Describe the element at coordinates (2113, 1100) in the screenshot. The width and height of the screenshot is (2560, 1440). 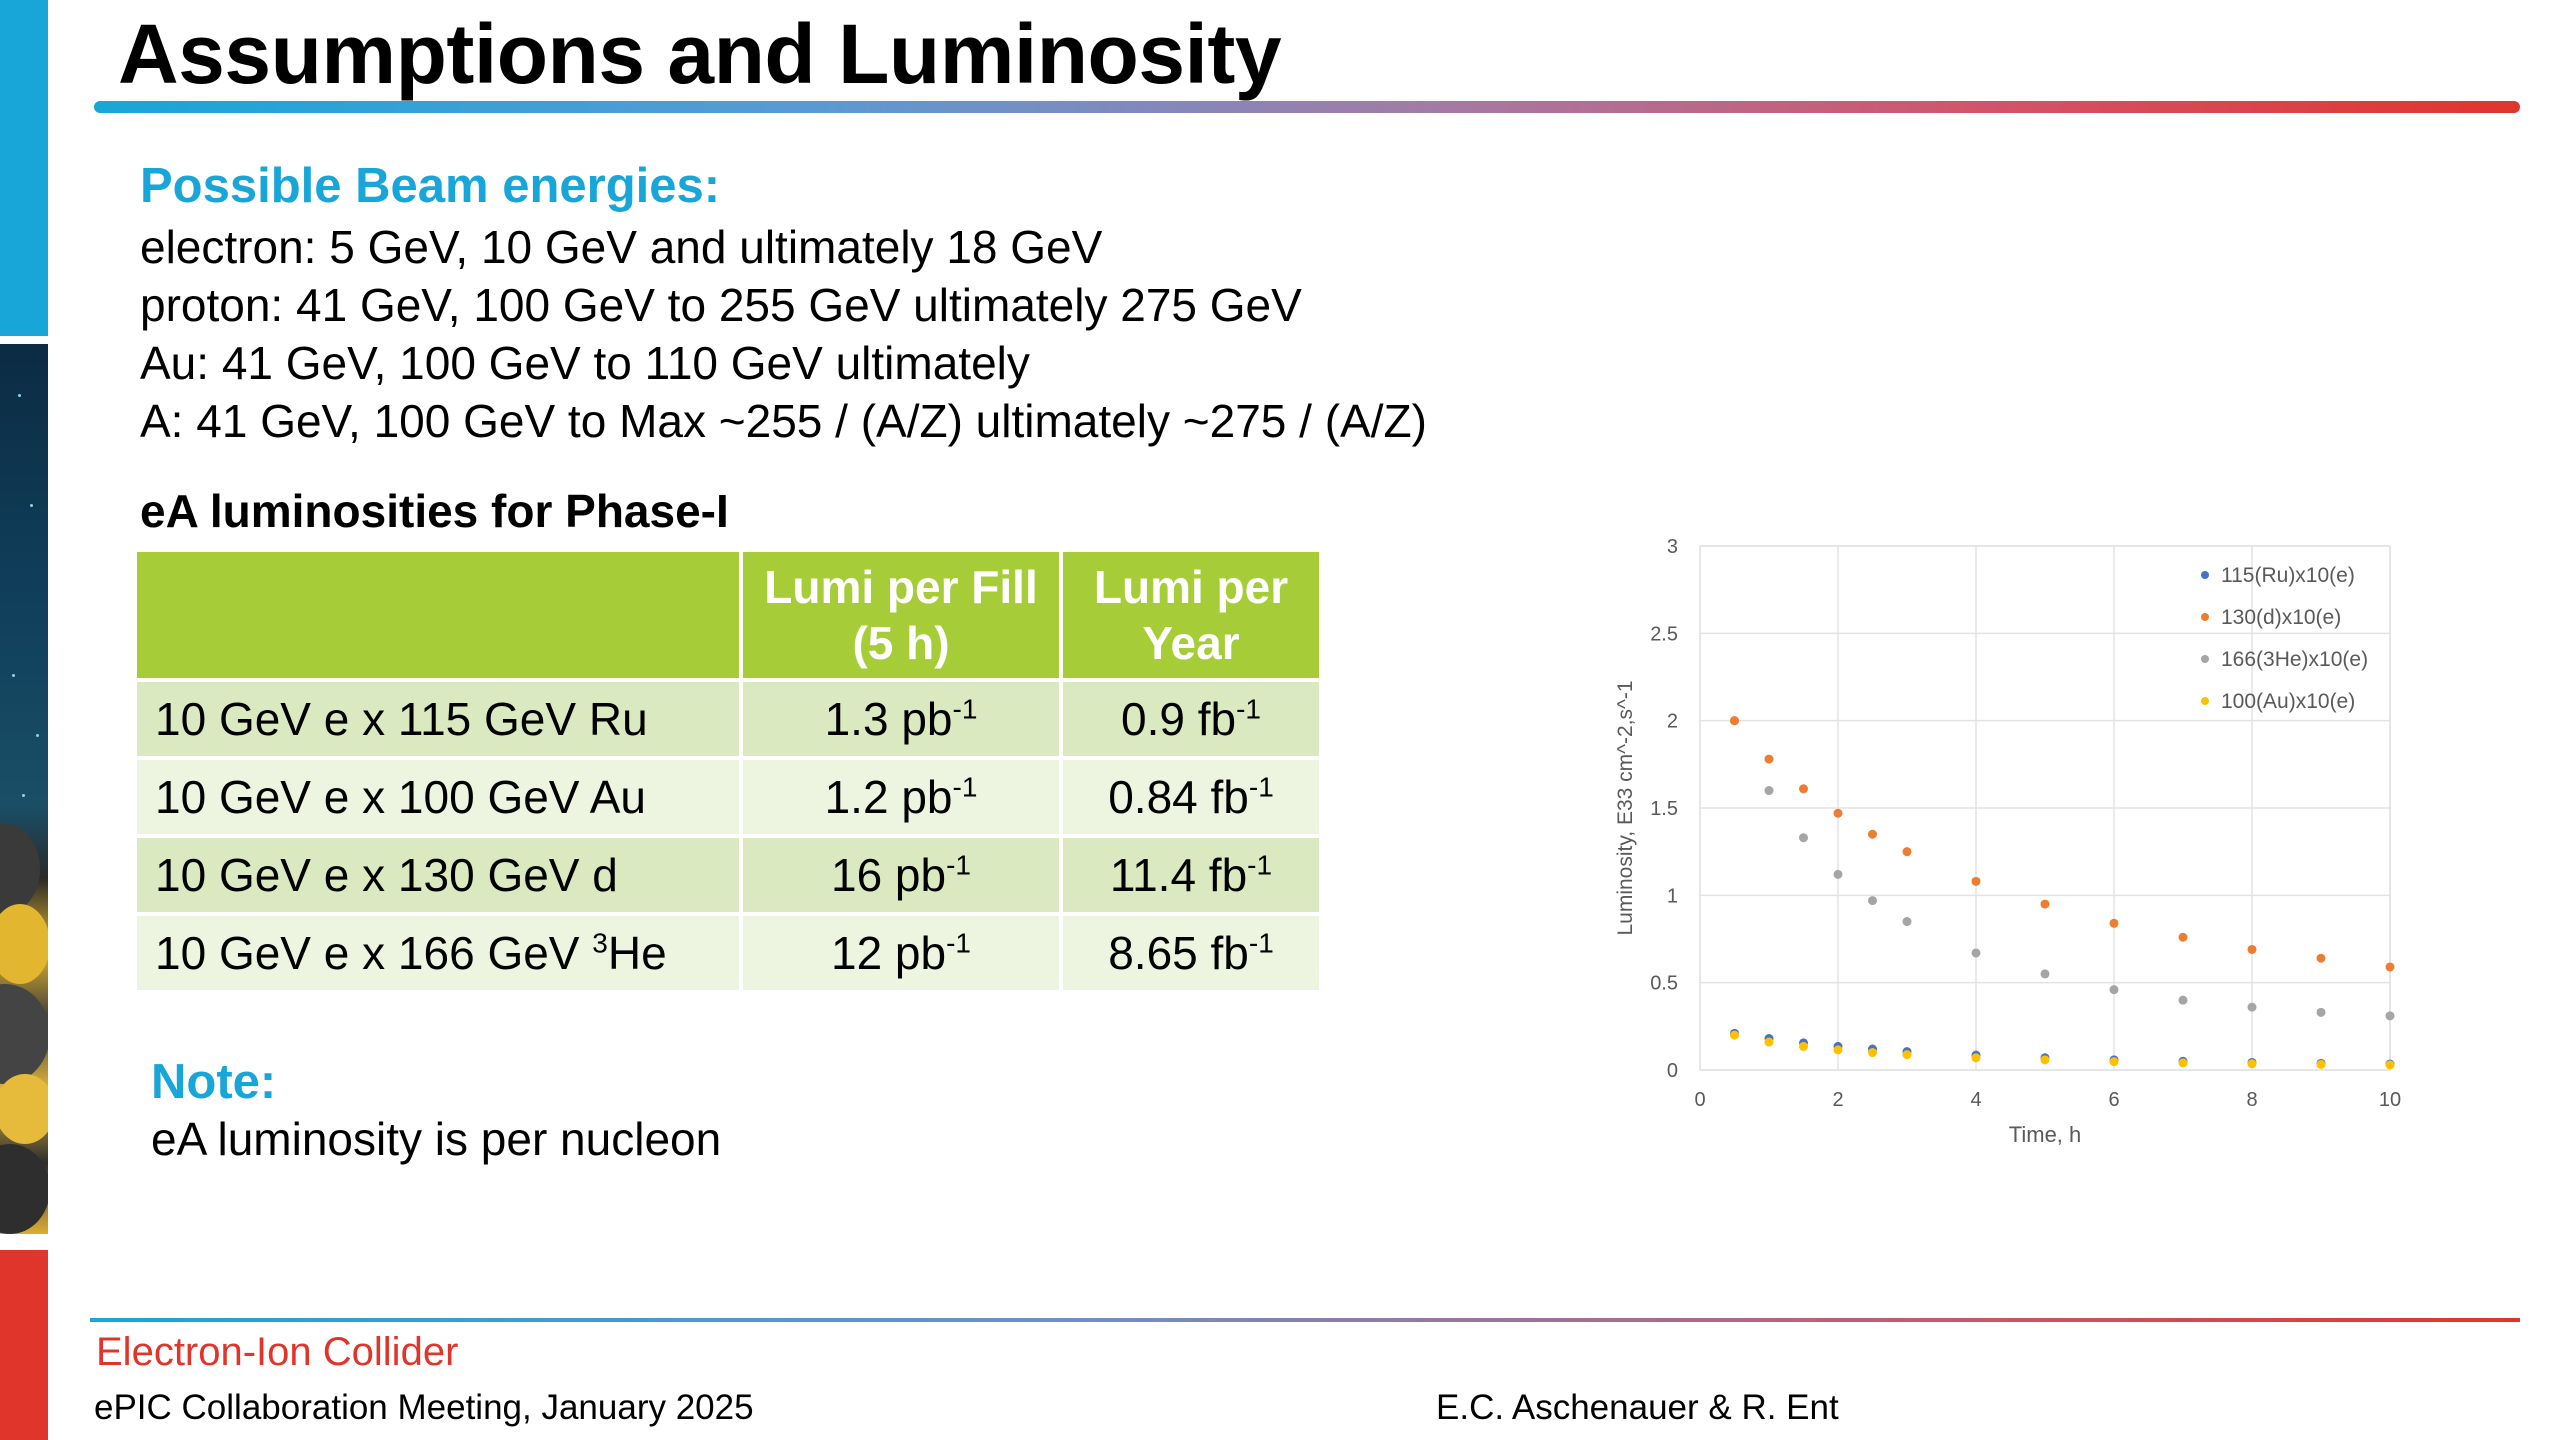
I see `x-tick-label: 6` at that location.